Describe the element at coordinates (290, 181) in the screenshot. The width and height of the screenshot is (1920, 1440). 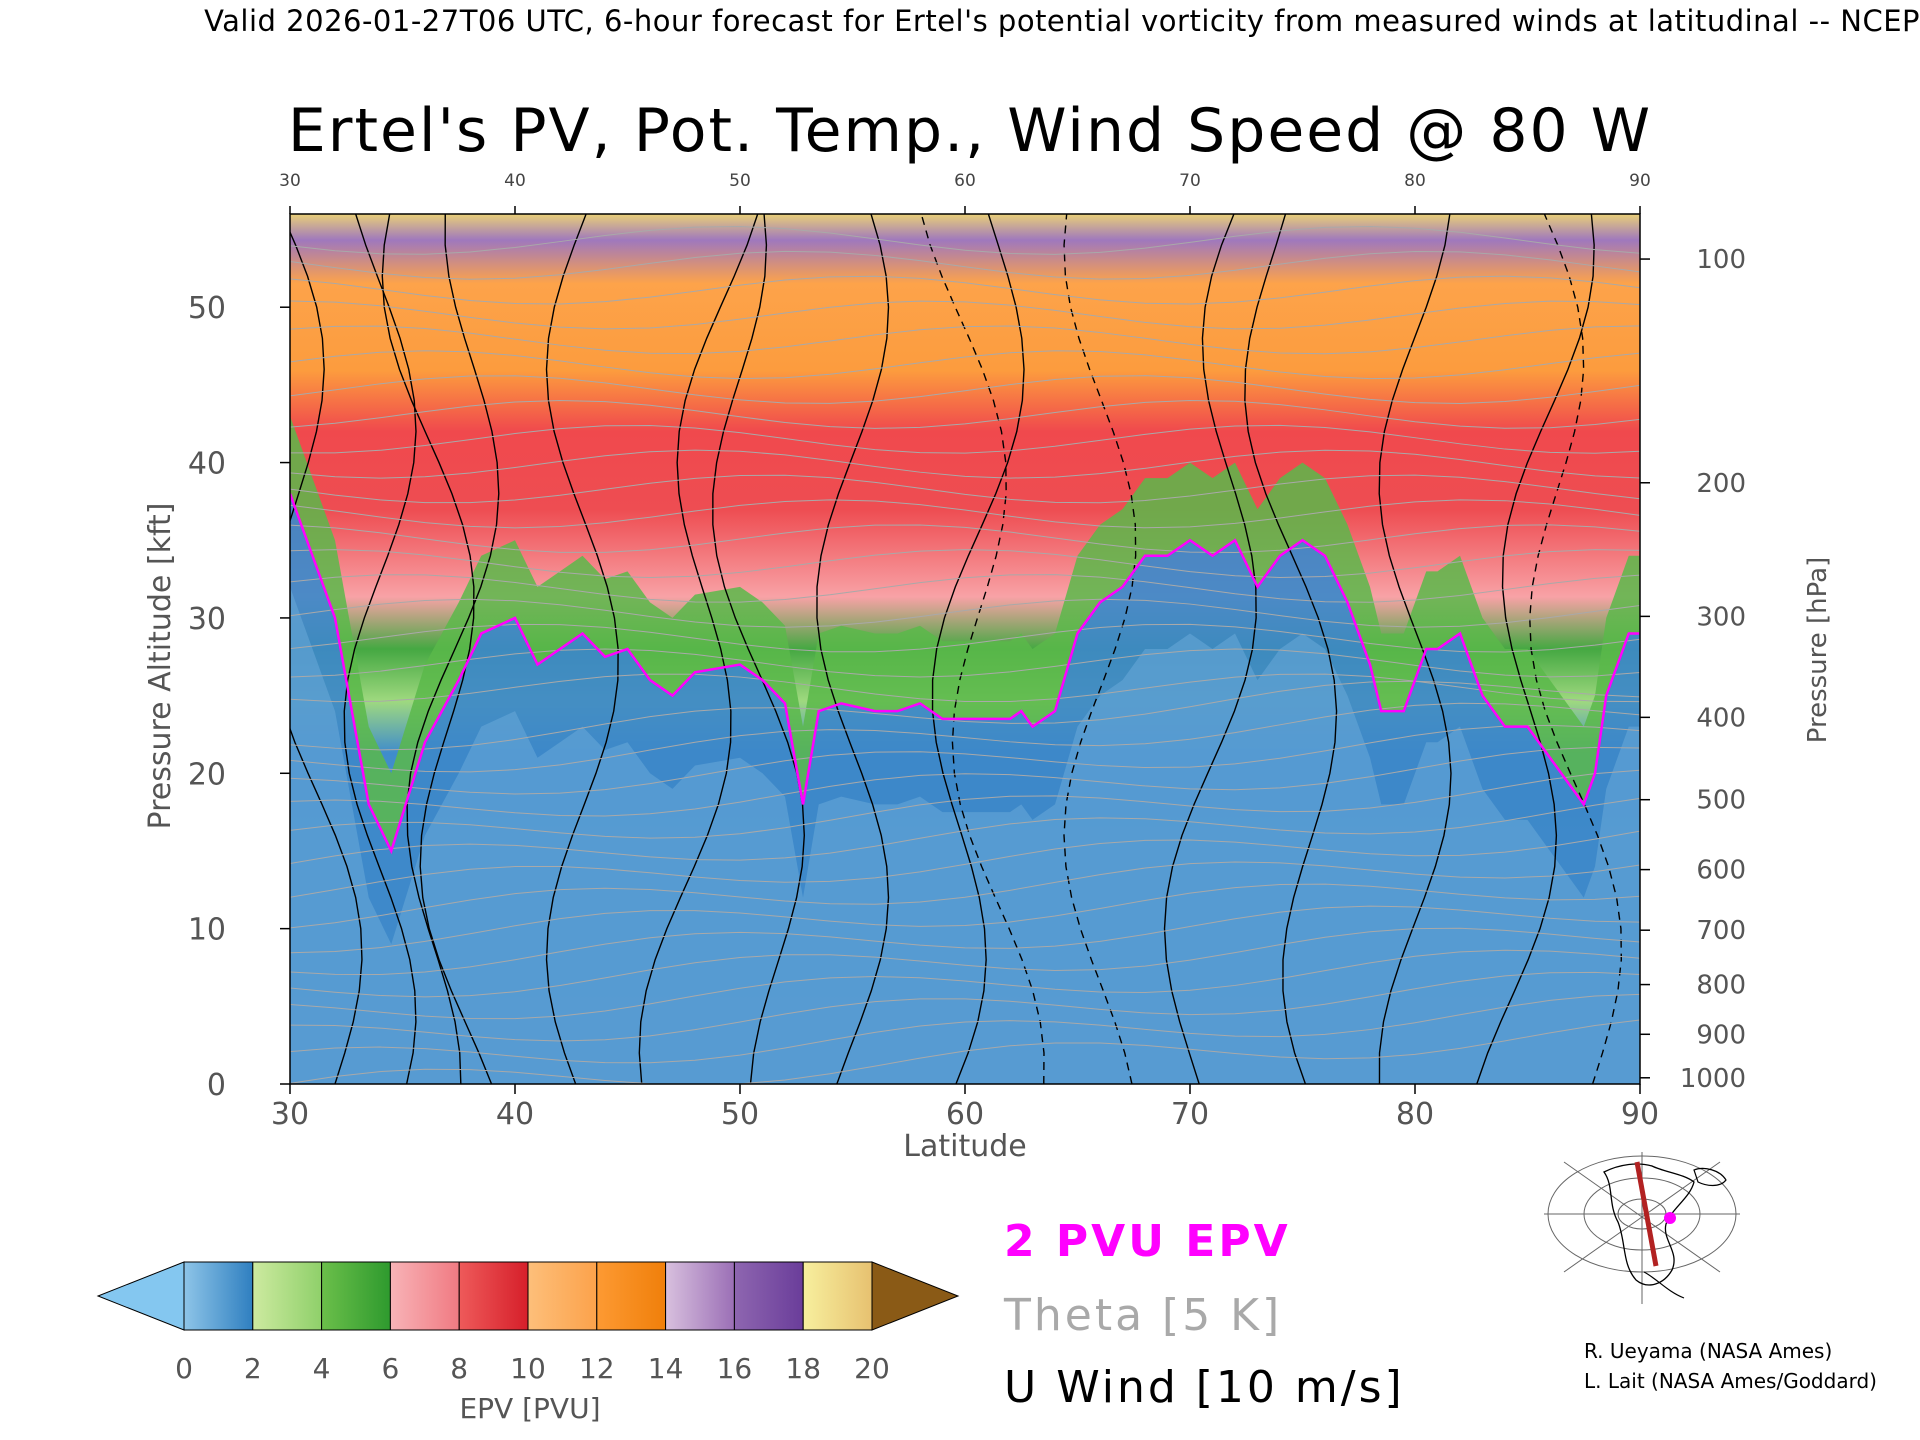
I see `x-tick-label-top: 30` at that location.